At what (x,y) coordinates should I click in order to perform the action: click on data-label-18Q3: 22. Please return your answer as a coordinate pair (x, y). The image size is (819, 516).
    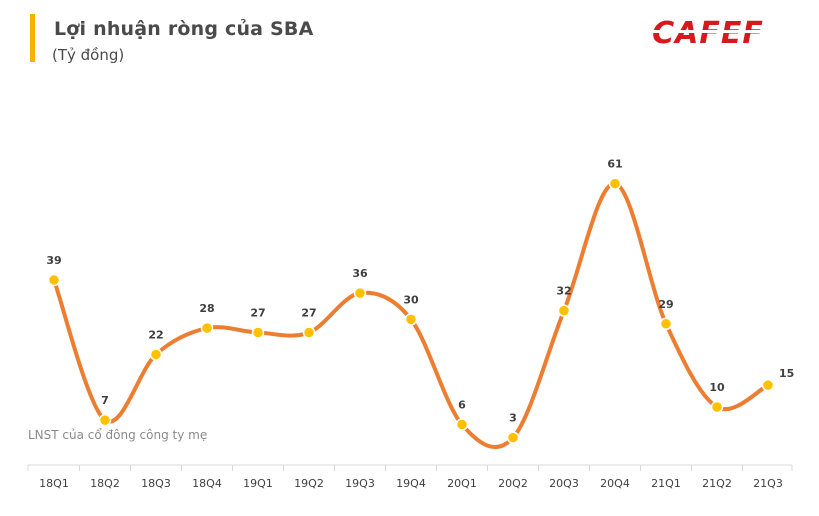
    Looking at the image, I should click on (155, 334).